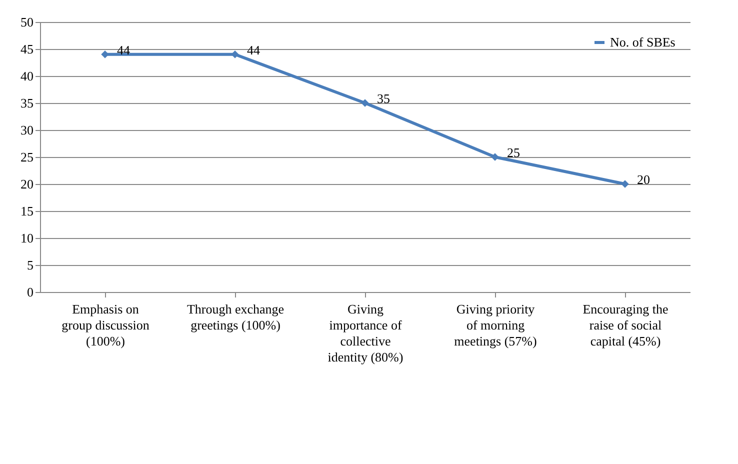 This screenshot has height=464, width=738. I want to click on y-tick-label: 10, so click(27, 238).